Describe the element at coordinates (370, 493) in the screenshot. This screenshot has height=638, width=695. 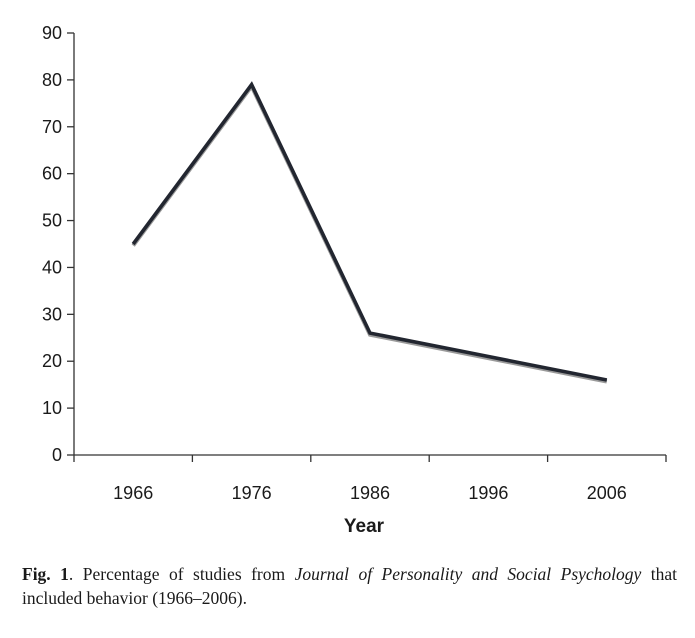
I see `x-tick-label: 1986` at that location.